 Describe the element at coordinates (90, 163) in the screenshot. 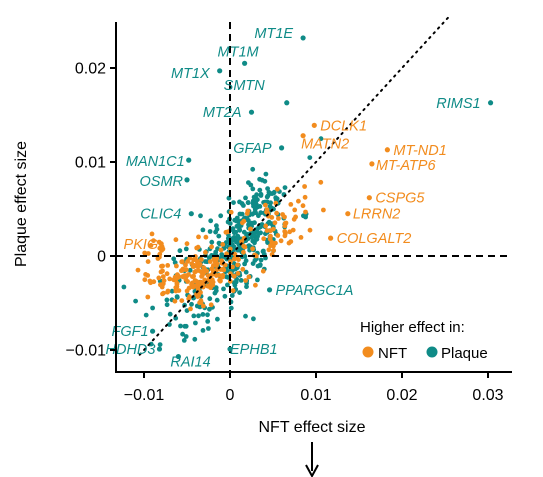

I see `y-tick-label: 0.01` at that location.